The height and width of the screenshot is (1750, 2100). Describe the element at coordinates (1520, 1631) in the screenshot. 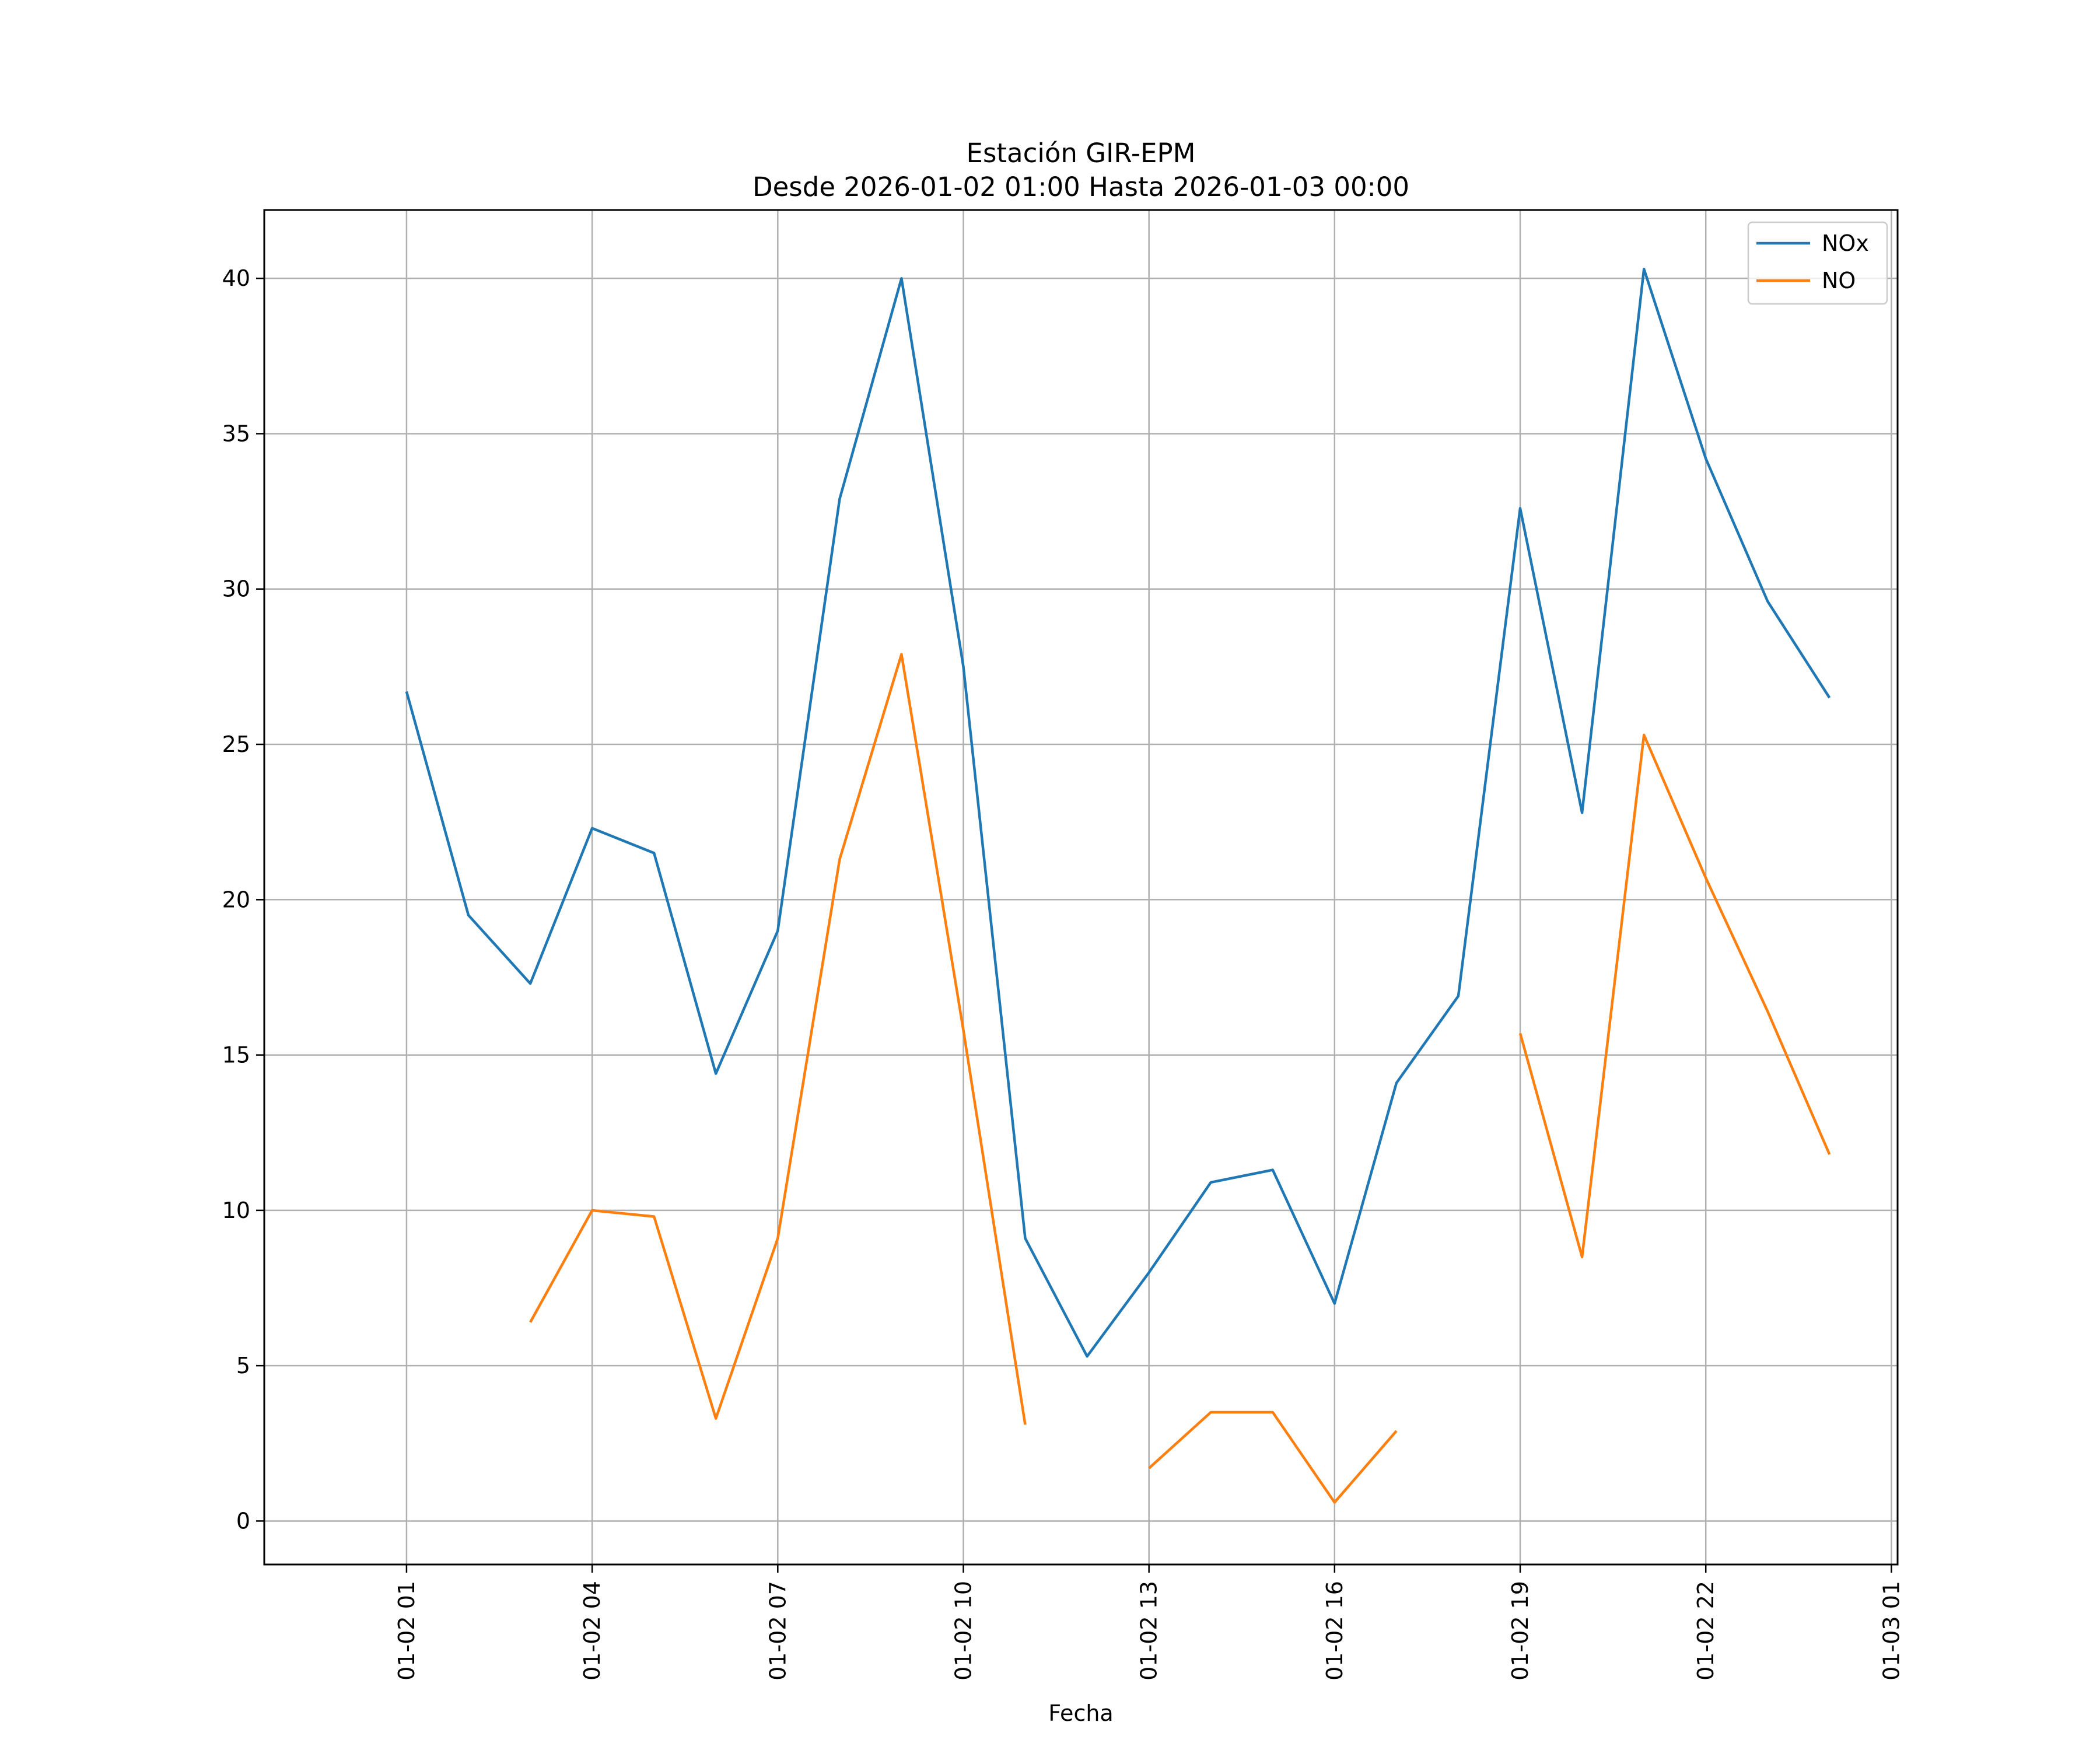

I see `x-tick-label: 01-02 19` at that location.